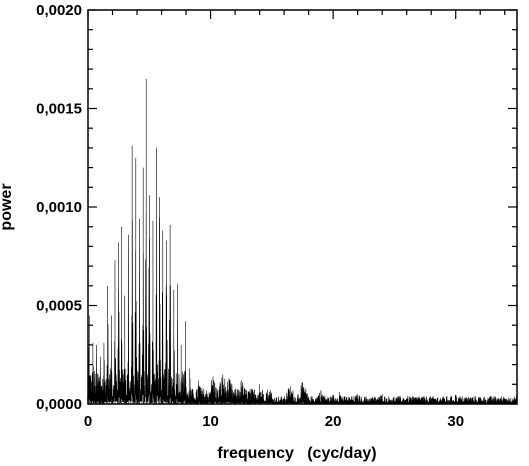 This screenshot has height=466, width=529. What do you see at coordinates (59, 10) in the screenshot?
I see `y-tick-label: 0,0020` at bounding box center [59, 10].